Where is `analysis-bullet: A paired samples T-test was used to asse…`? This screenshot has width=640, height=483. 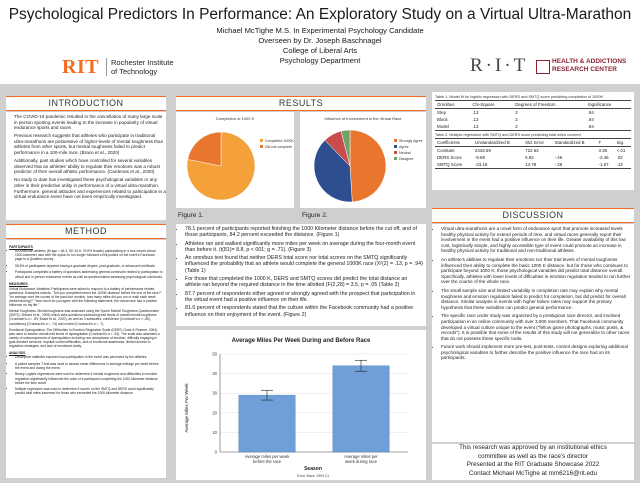 analysis-bullet: A paired samples T-test was used to asse… is located at coordinates (89, 366).